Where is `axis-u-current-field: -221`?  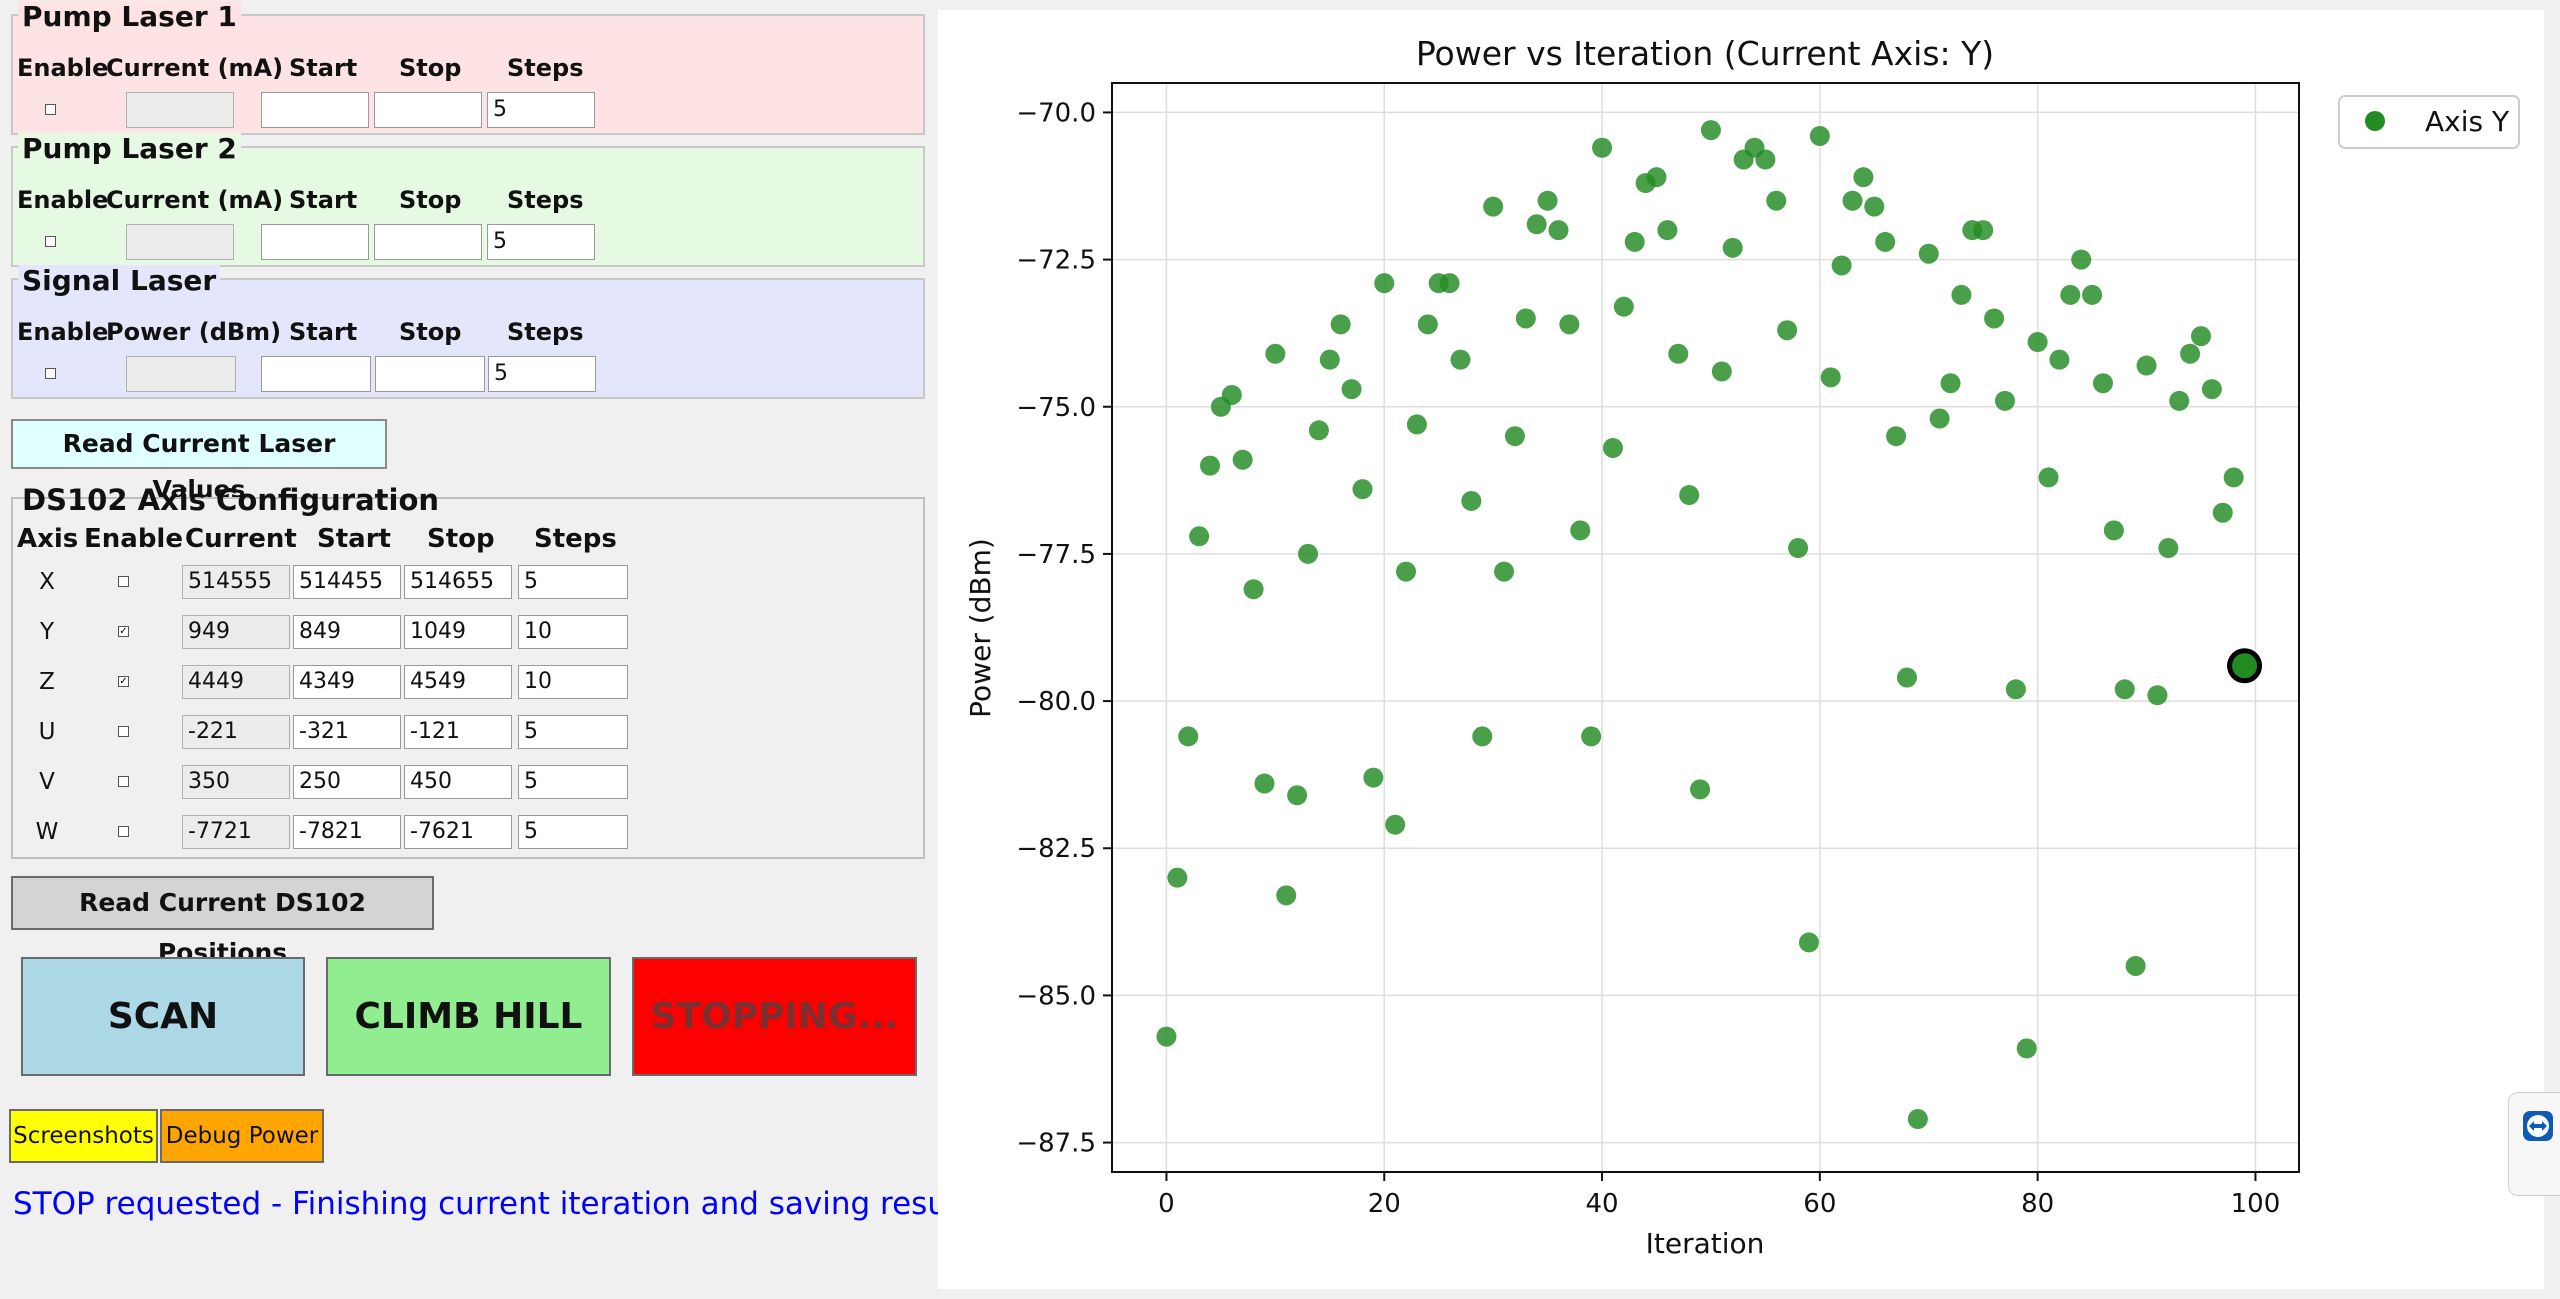 axis-u-current-field: -221 is located at coordinates (236, 732).